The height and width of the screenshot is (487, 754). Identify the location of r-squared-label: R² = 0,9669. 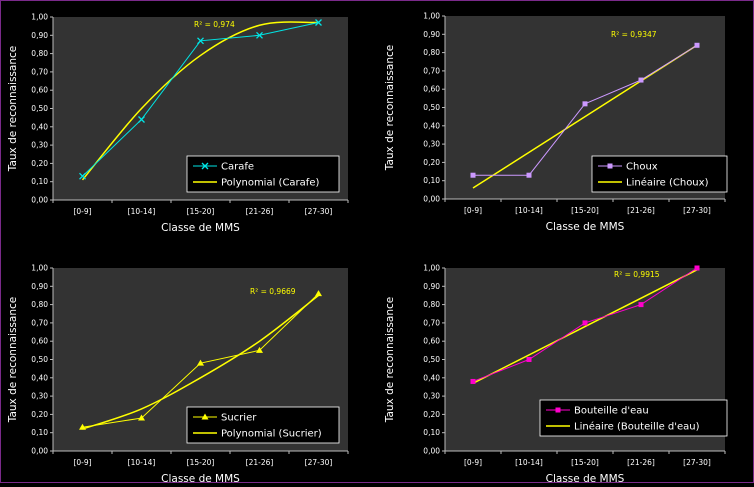
(273, 291).